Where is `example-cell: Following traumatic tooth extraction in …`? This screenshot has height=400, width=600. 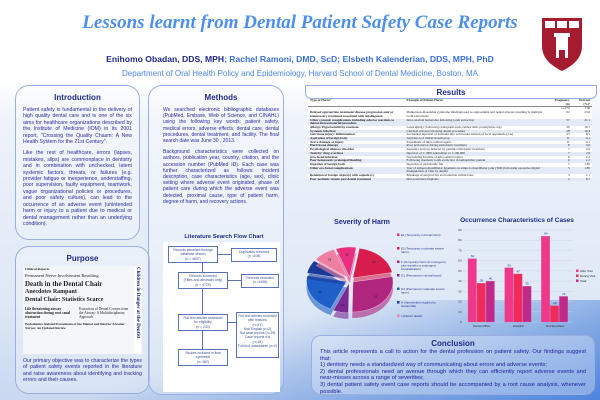
example-cell: Following traumatic tooth extraction in … is located at coordinates (446, 160).